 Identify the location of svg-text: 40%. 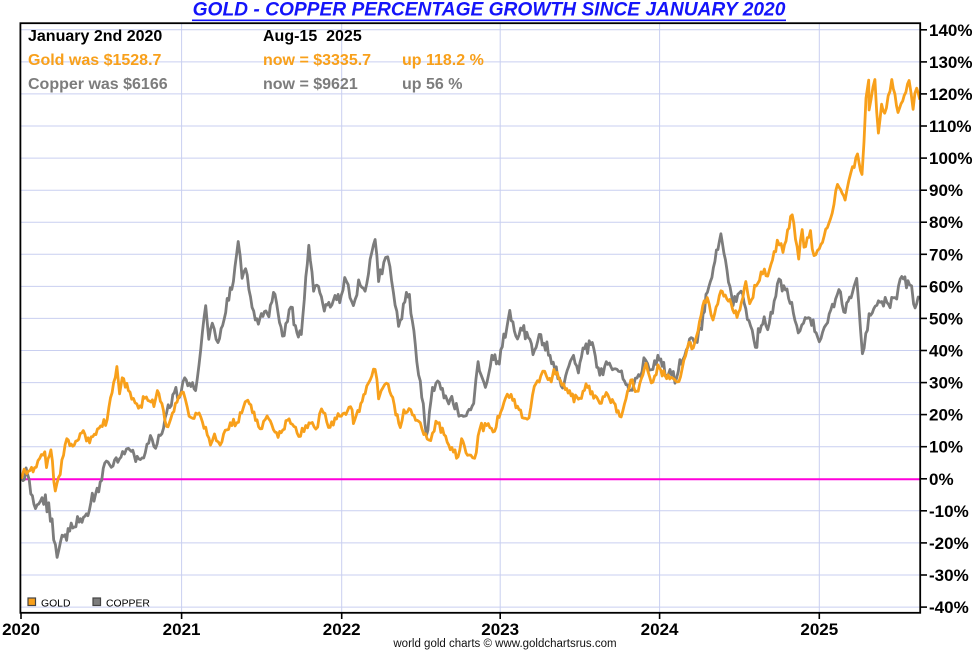
(946, 351).